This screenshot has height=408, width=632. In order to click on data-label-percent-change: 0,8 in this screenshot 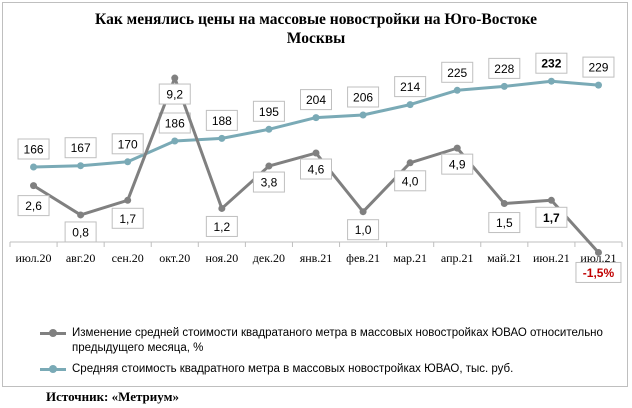, I will do `click(80, 232)`.